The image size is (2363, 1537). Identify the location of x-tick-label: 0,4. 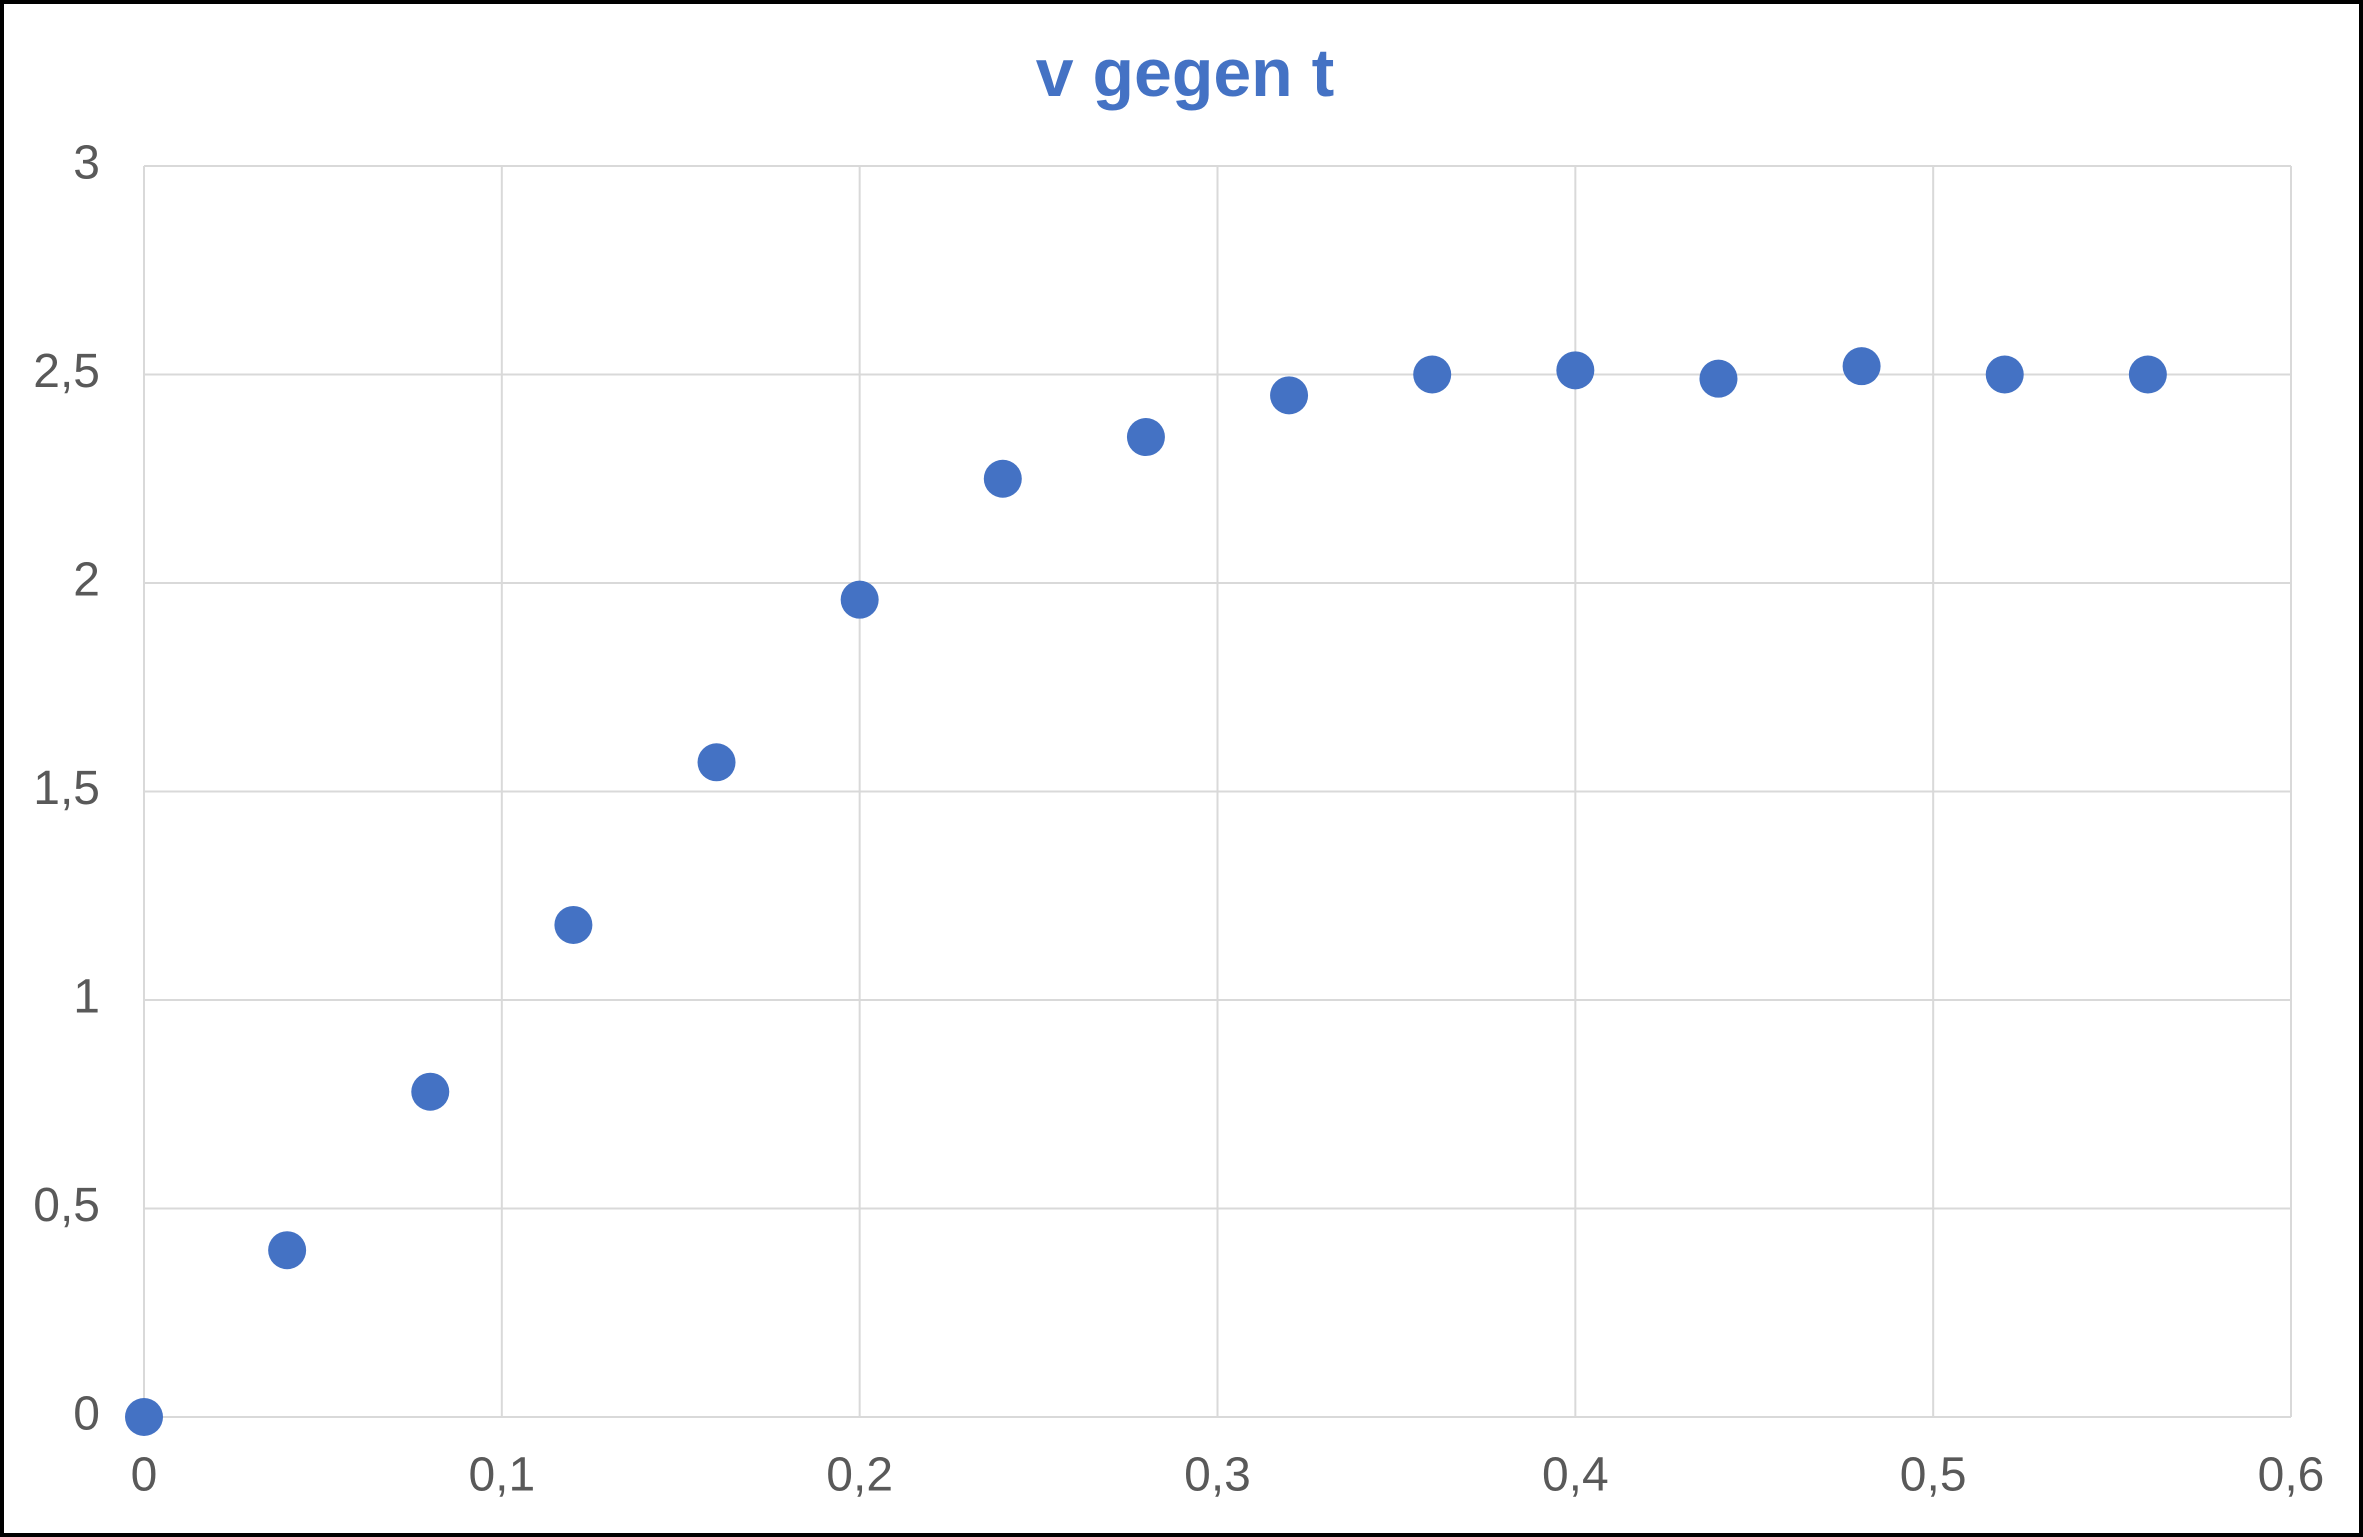
(1575, 1475).